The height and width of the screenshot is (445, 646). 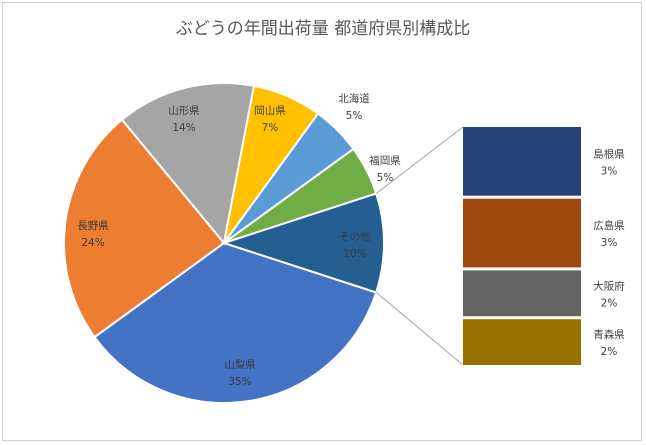 What do you see at coordinates (385, 178) in the screenshot?
I see `pie-label-value-5: 5%` at bounding box center [385, 178].